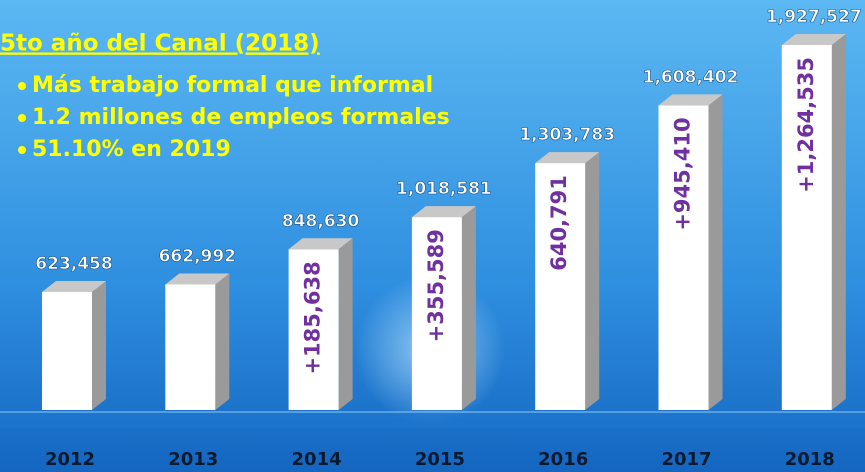  I want to click on value-label: 662,992, so click(197, 256).